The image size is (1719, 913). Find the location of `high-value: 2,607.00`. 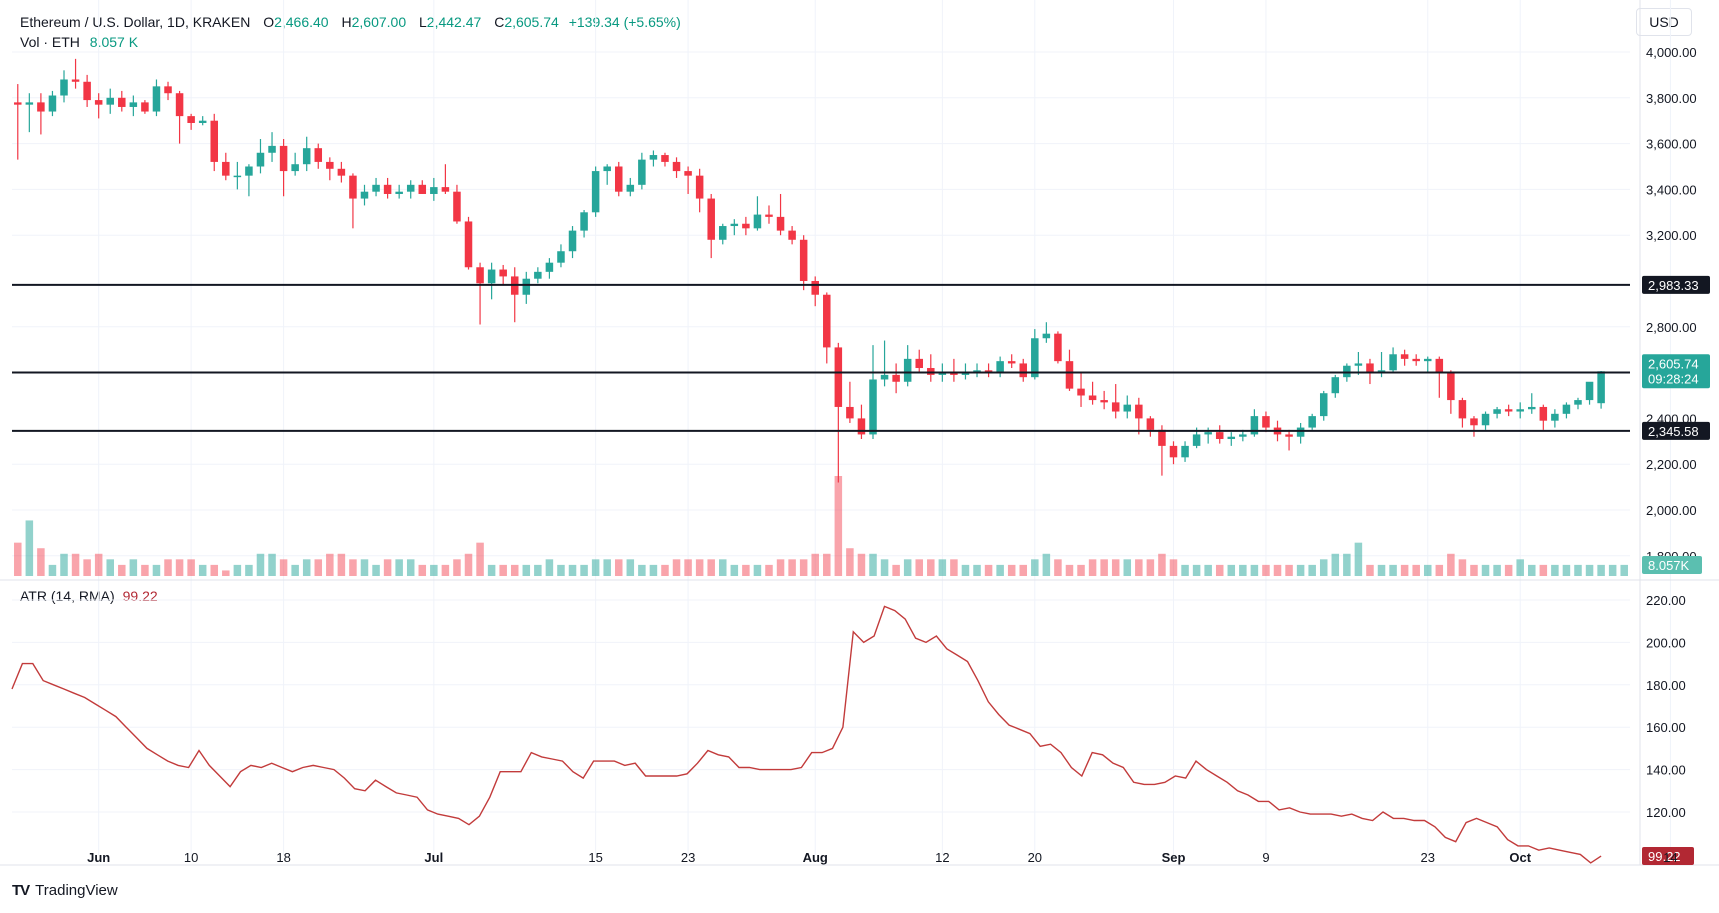

high-value: 2,607.00 is located at coordinates (379, 22).